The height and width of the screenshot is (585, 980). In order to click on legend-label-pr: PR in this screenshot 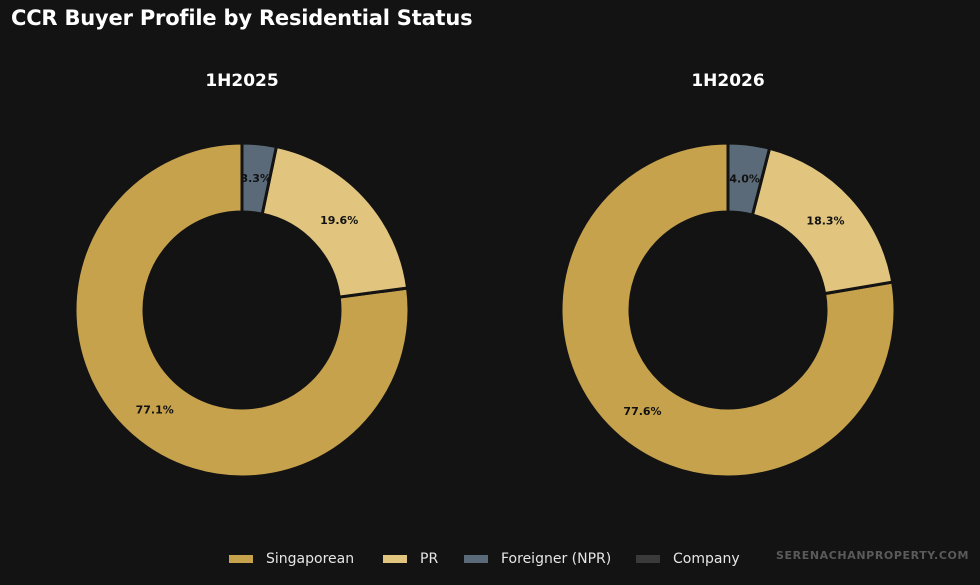, I will do `click(429, 559)`.